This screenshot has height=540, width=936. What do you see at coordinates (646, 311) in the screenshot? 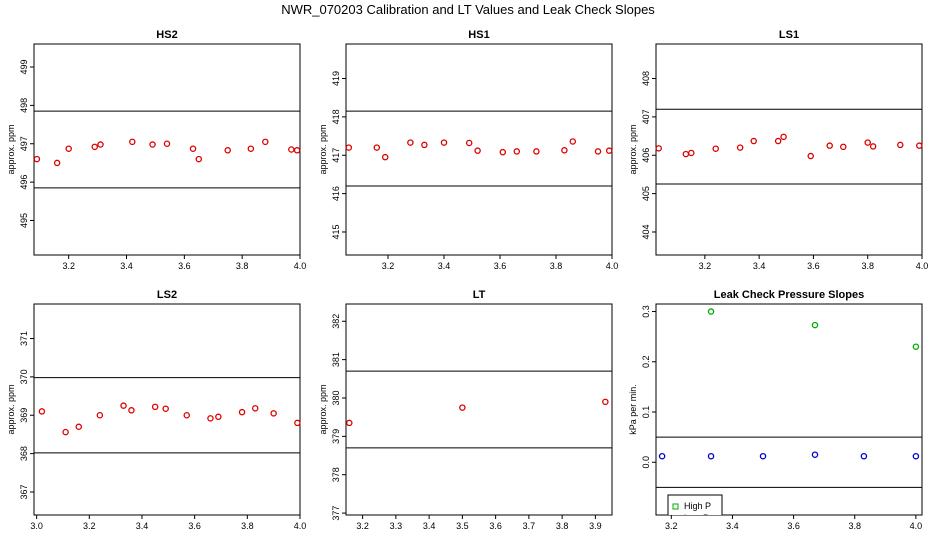
I see `y-tick-label: 0.3` at bounding box center [646, 311].